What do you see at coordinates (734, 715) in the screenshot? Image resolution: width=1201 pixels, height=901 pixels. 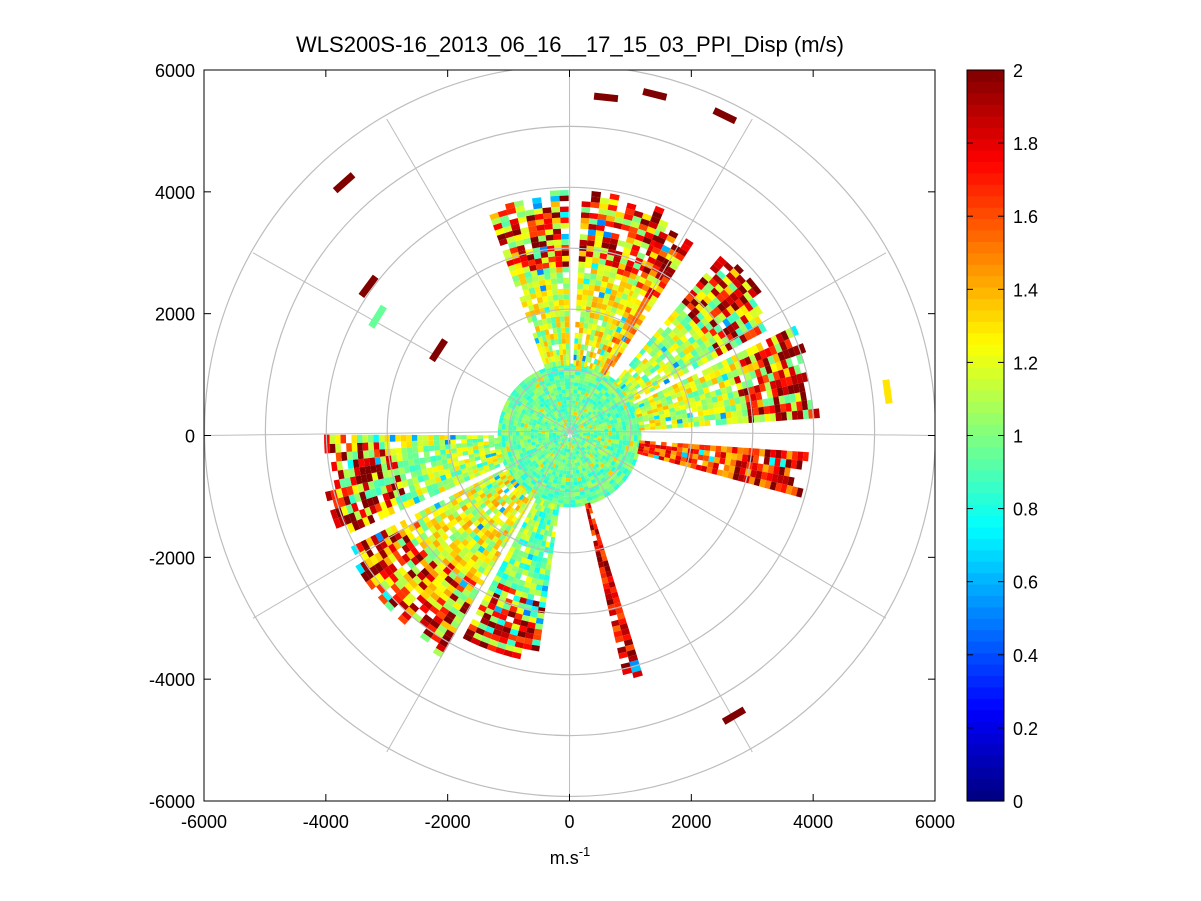 I see `isolated-mark` at bounding box center [734, 715].